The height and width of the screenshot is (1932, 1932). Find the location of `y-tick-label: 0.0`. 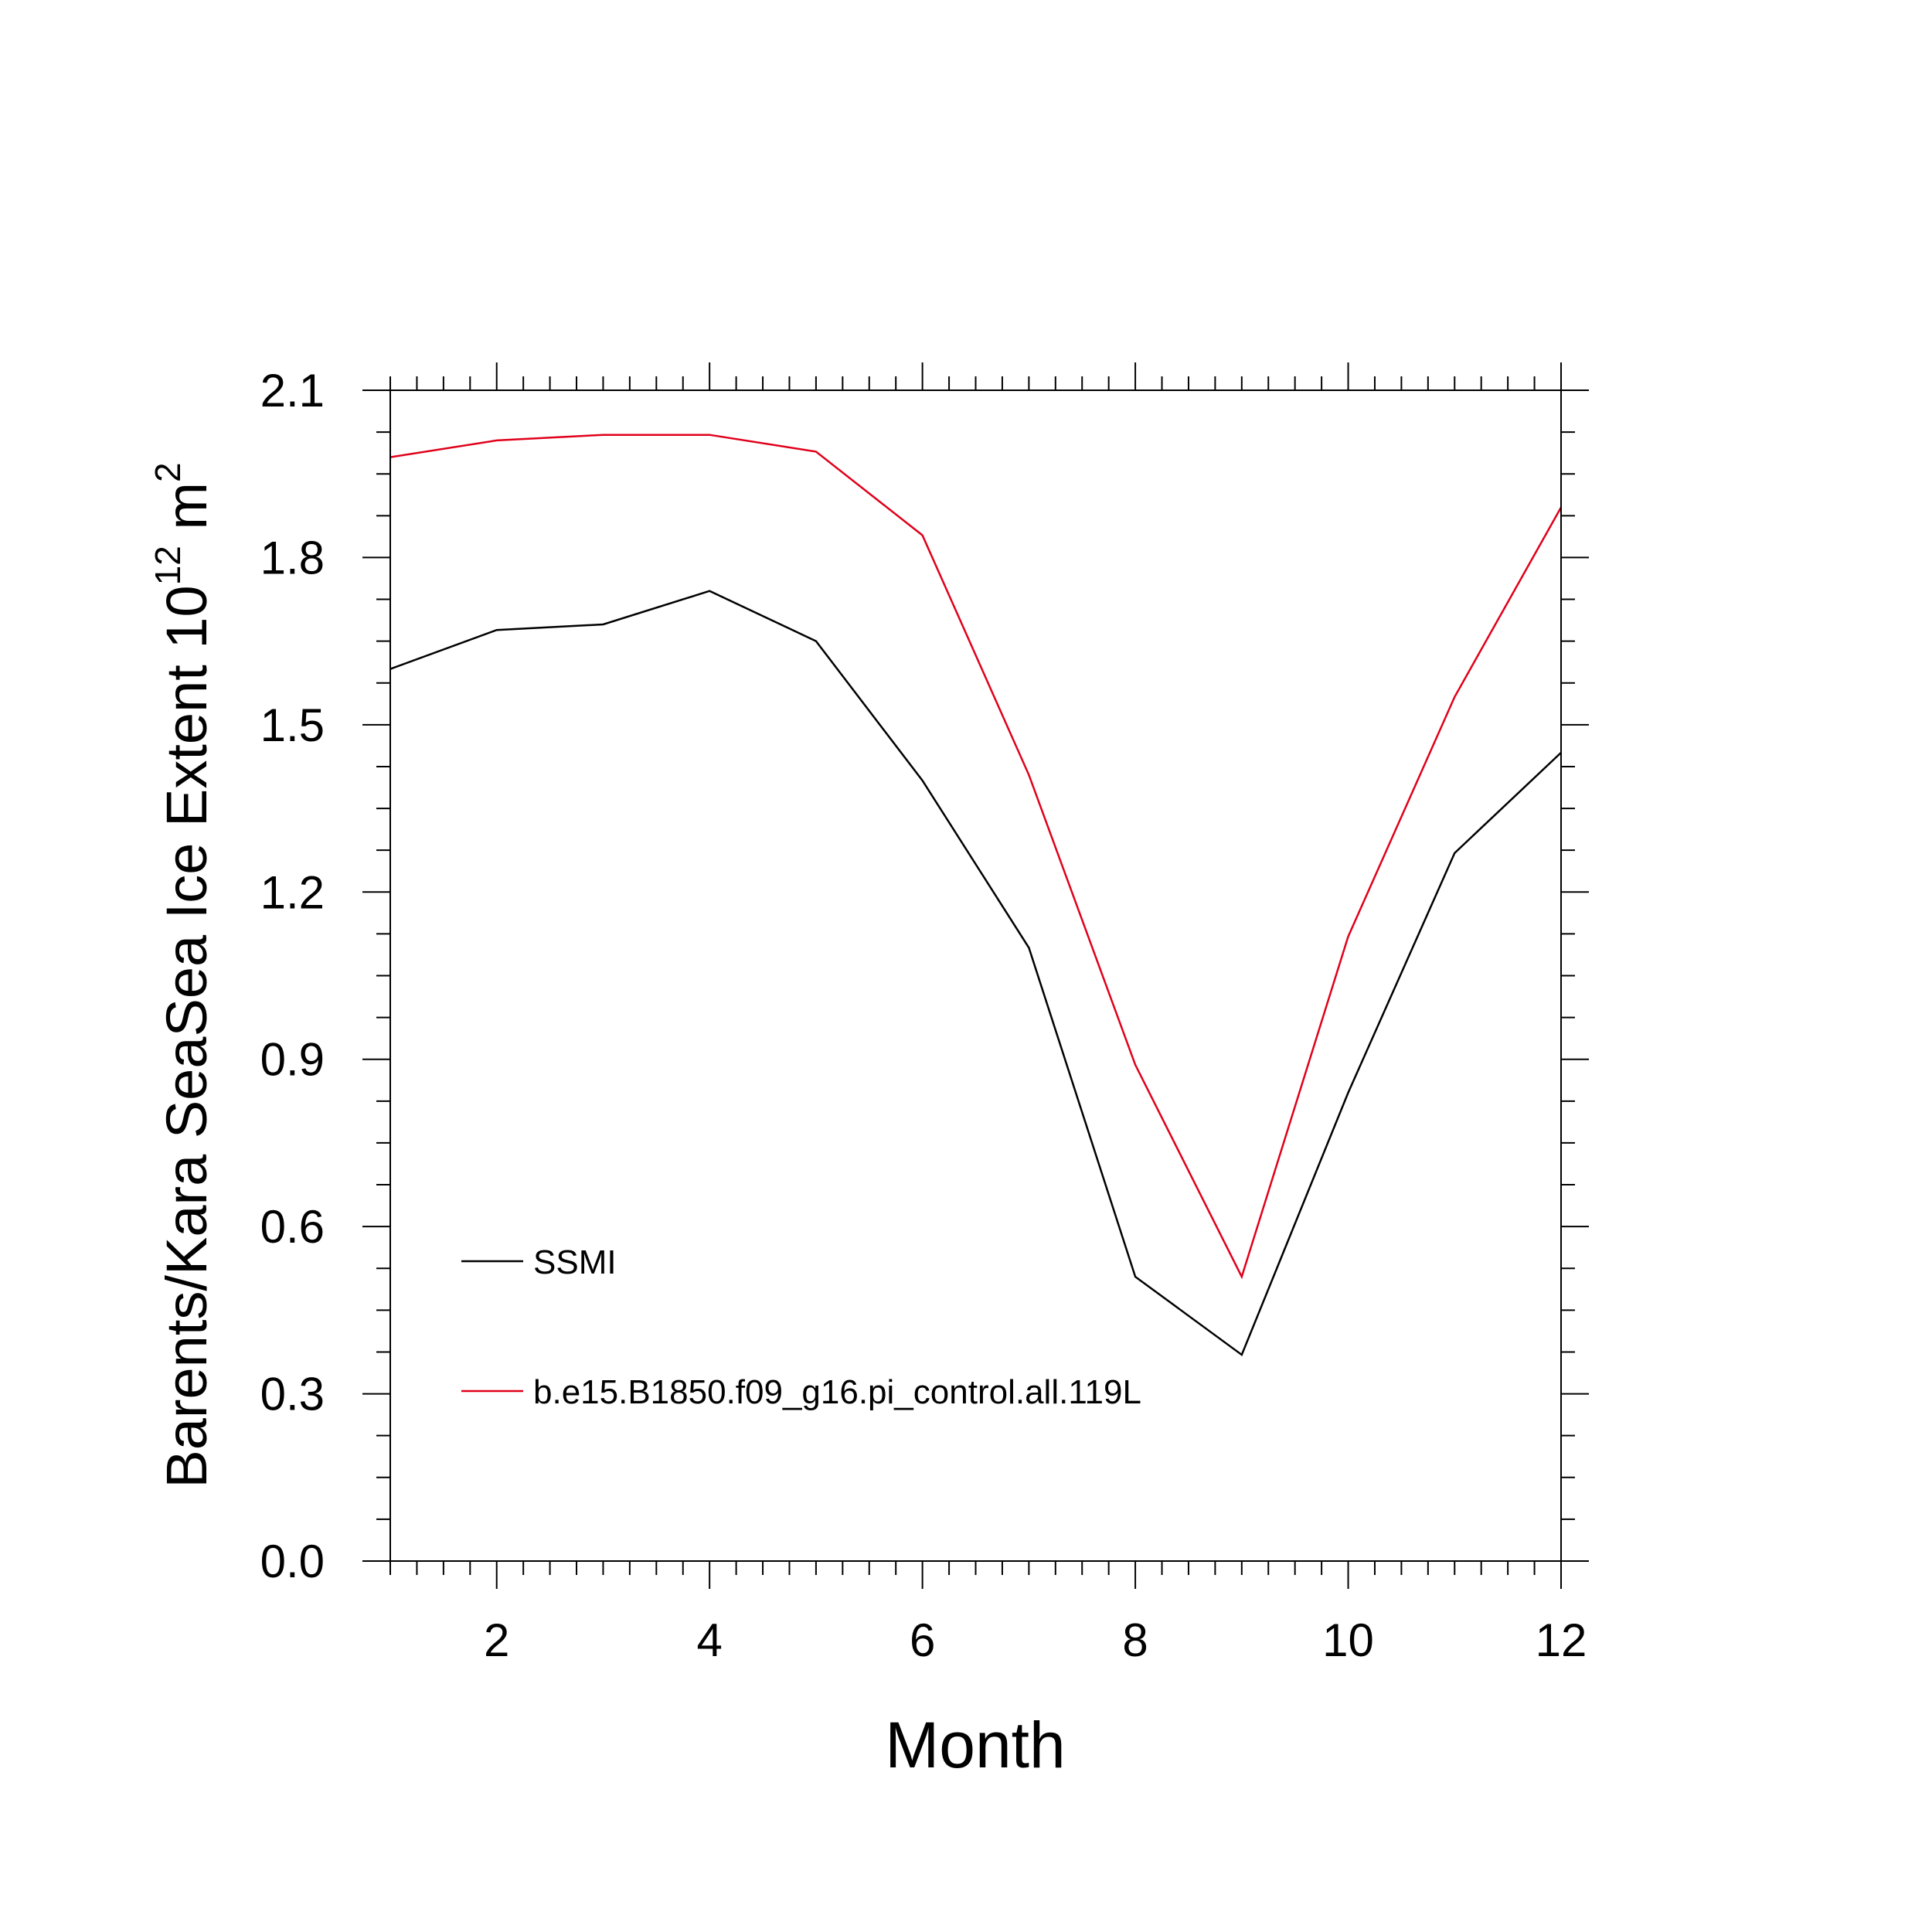

y-tick-label: 0.0 is located at coordinates (292, 1561).